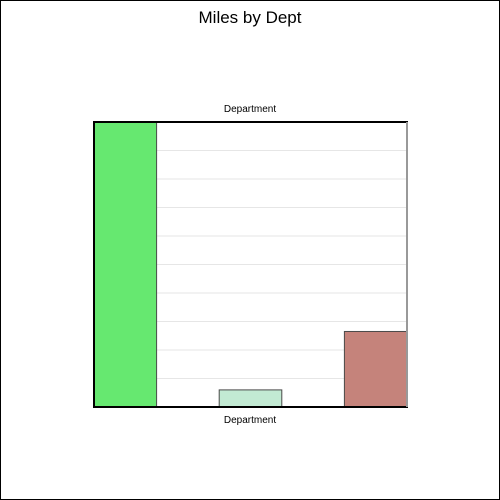 The image size is (500, 500). Describe the element at coordinates (250, 109) in the screenshot. I see `x-axis-label-top: Department` at that location.